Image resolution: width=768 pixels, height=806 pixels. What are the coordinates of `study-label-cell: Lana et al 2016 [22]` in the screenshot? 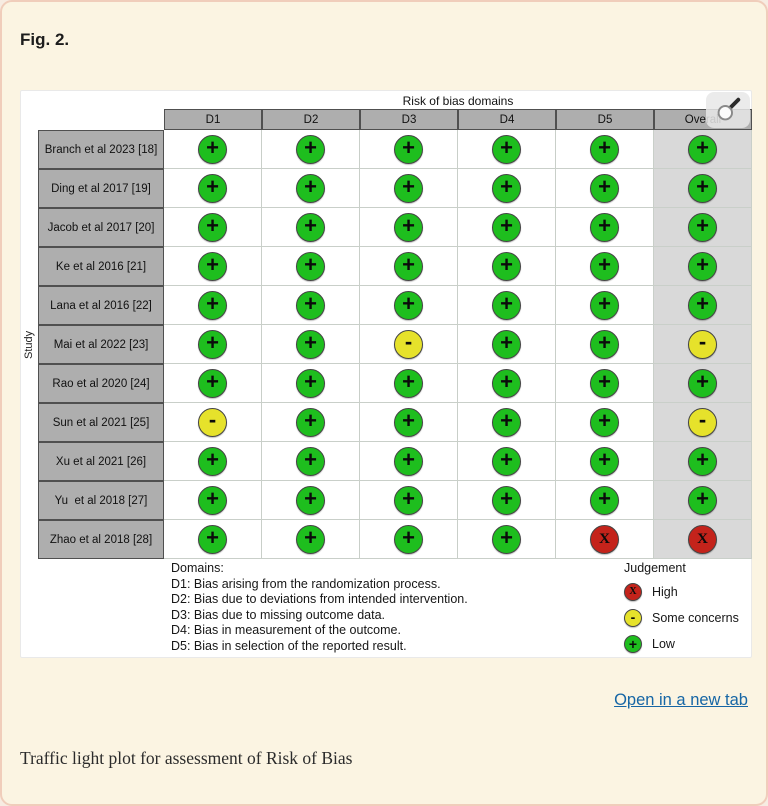 It's located at (101, 305).